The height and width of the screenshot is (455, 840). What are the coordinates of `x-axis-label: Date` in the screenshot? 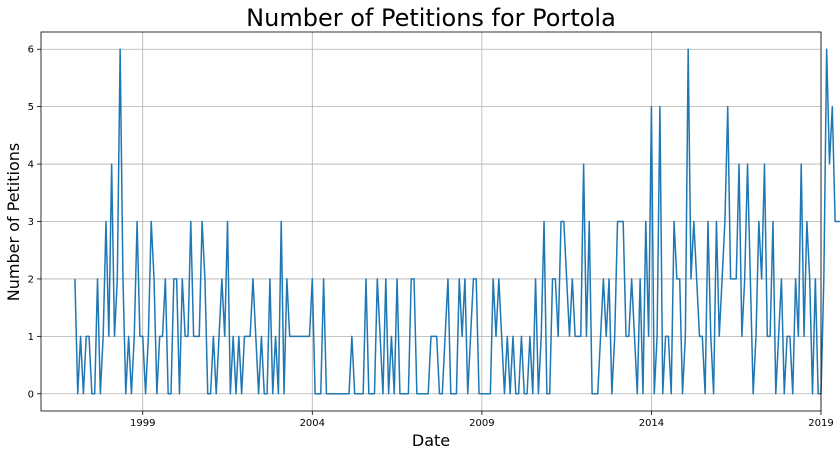 It's located at (431, 440).